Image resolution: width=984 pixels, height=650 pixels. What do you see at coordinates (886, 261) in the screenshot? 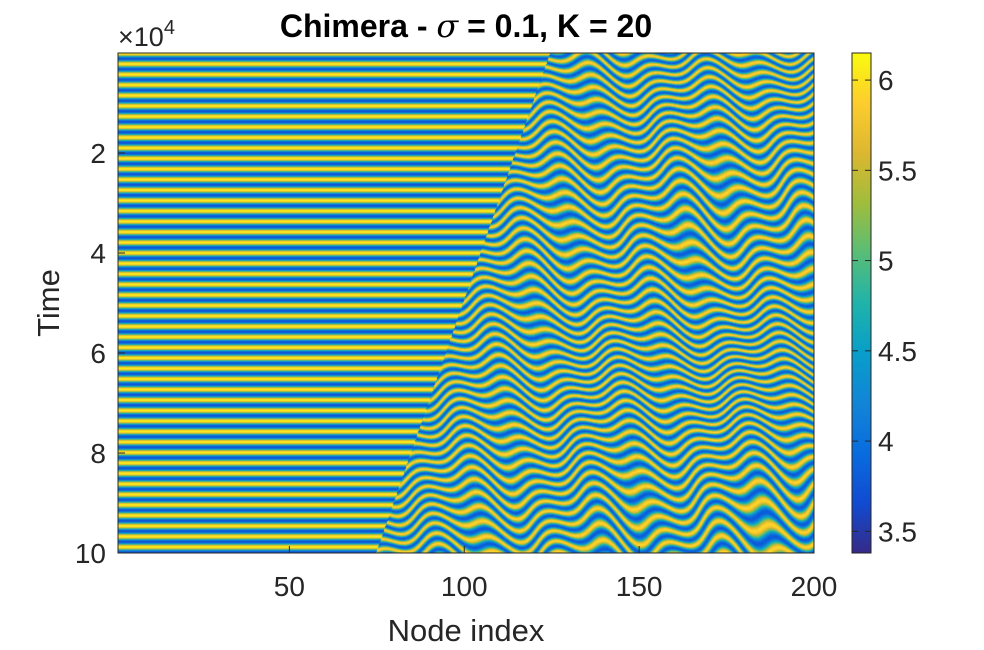
I see `colorbar-tick-label: 5` at bounding box center [886, 261].